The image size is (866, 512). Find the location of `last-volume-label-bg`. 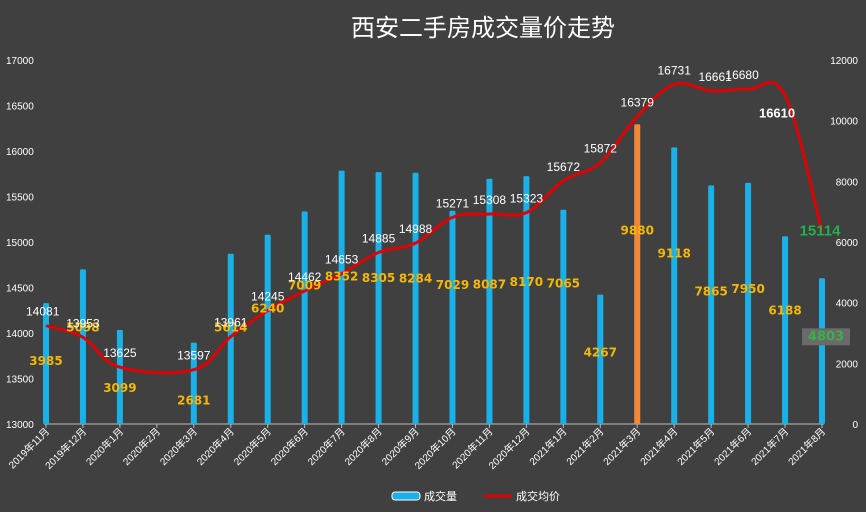

last-volume-label-bg is located at coordinates (826, 337).